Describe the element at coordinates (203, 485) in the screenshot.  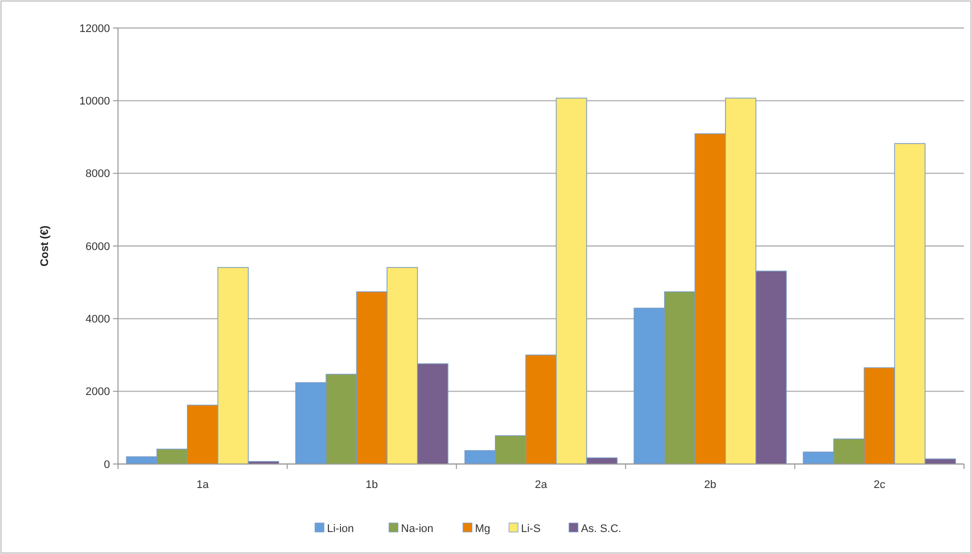
I see `x-tick-label: 1a` at that location.